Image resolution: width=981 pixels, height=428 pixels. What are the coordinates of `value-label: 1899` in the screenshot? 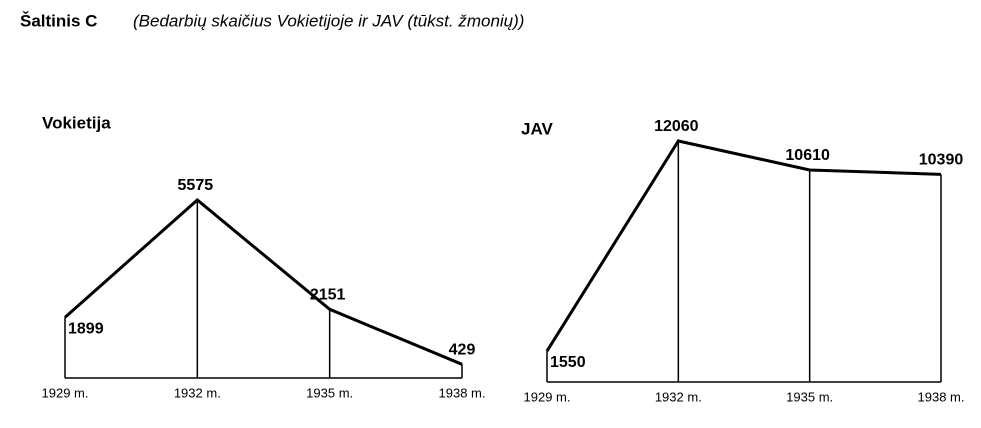 It's located at (86, 329).